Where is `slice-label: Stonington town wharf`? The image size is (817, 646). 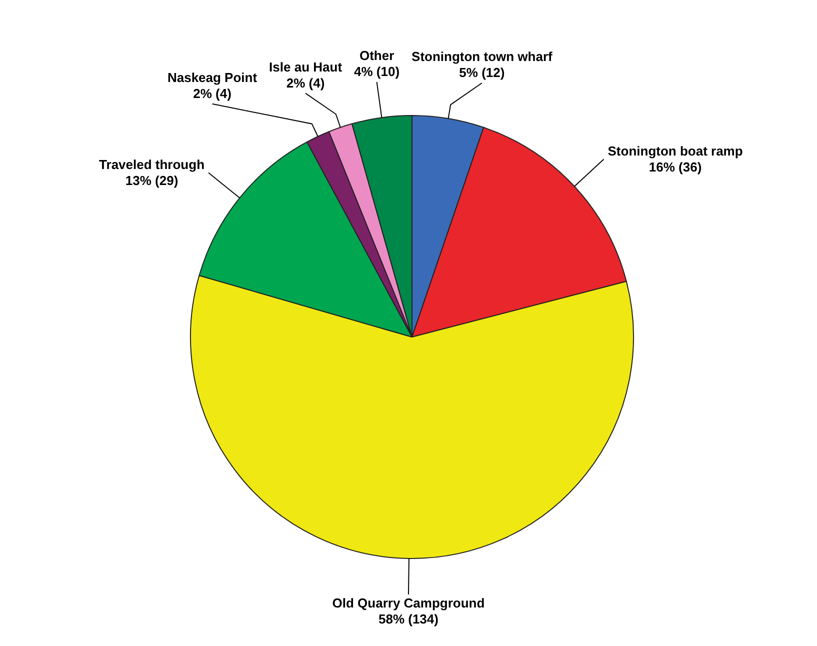
slice-label: Stonington town wharf is located at coordinates (483, 56).